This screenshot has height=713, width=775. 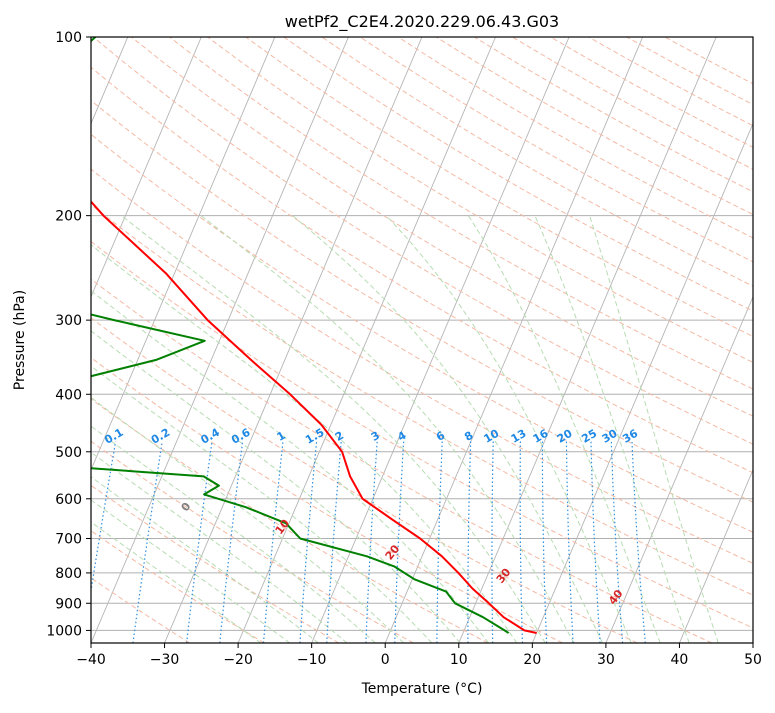 I want to click on x-tick-label: 40, so click(x=680, y=660).